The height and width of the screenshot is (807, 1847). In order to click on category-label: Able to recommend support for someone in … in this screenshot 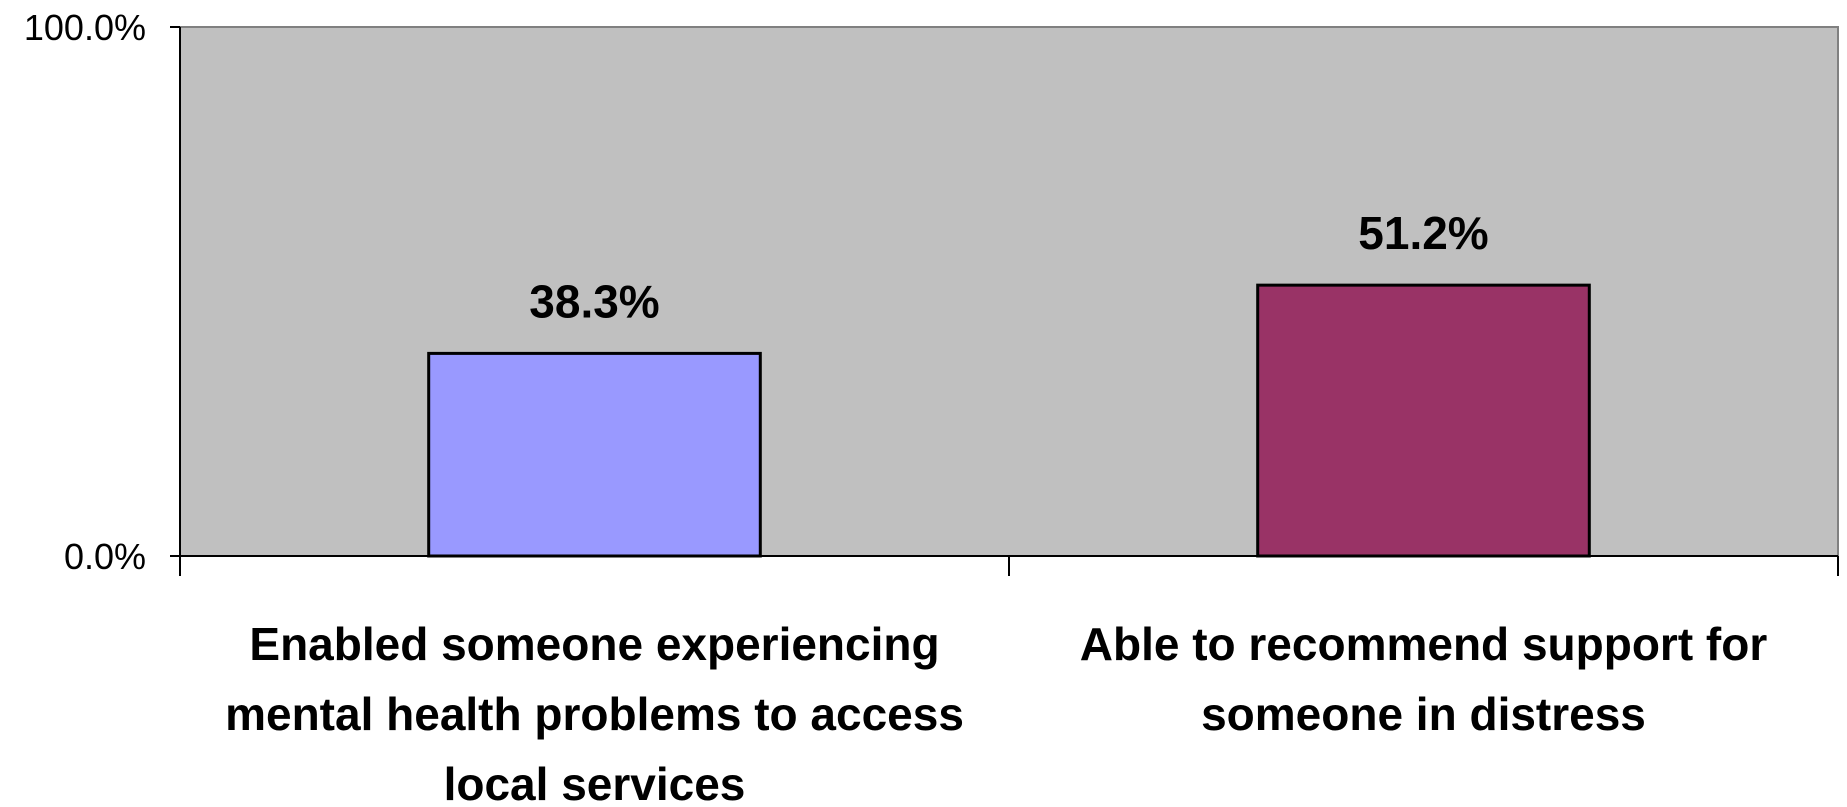, I will do `click(1424, 679)`.